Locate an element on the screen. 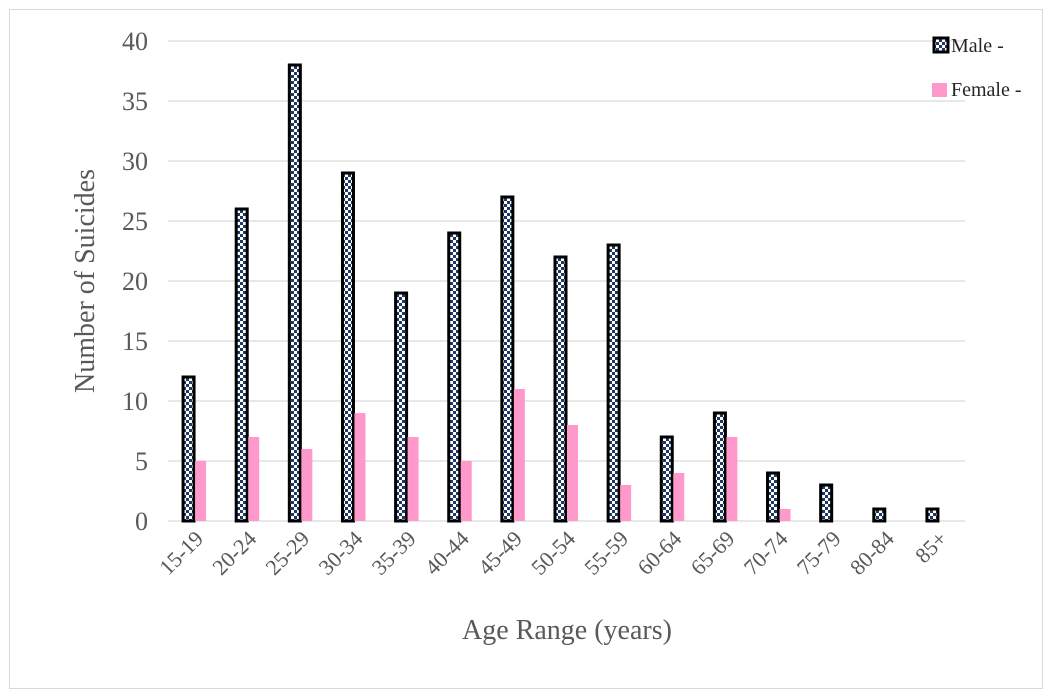  y-tick-label: 25 is located at coordinates (135, 221).